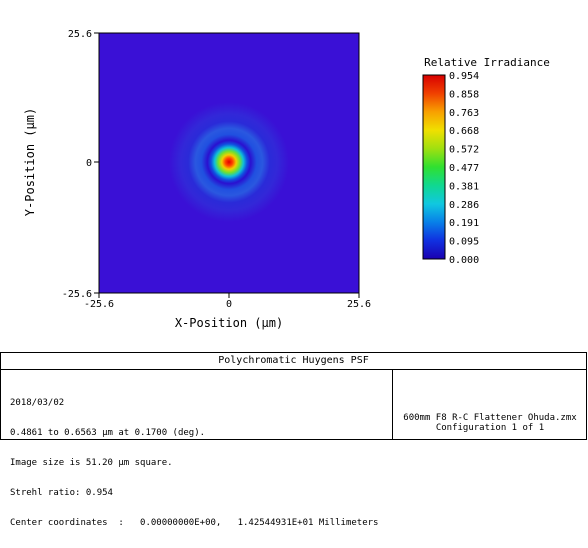 The width and height of the screenshot is (588, 548). I want to click on x-tick-label-center: 0, so click(229, 304).